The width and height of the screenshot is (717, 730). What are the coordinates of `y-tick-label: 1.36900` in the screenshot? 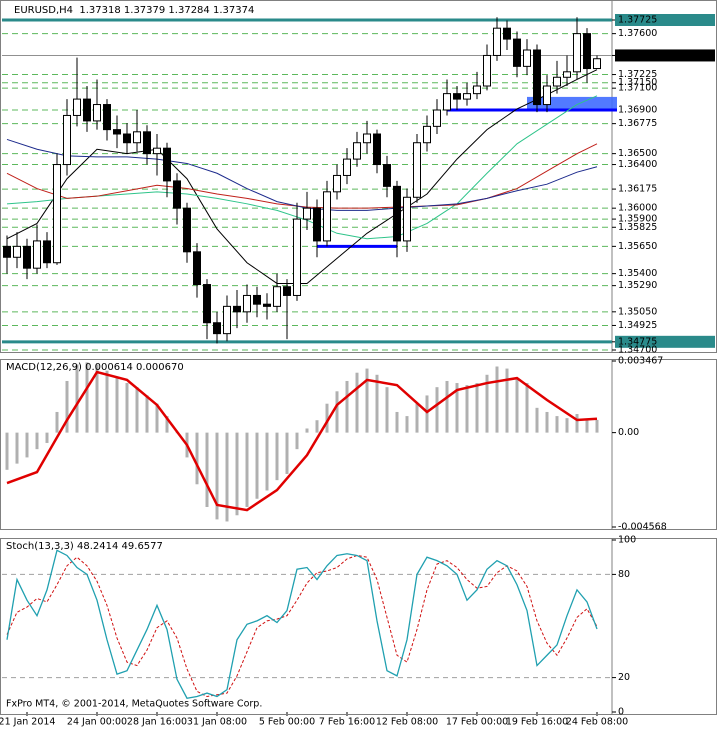 It's located at (637, 110).